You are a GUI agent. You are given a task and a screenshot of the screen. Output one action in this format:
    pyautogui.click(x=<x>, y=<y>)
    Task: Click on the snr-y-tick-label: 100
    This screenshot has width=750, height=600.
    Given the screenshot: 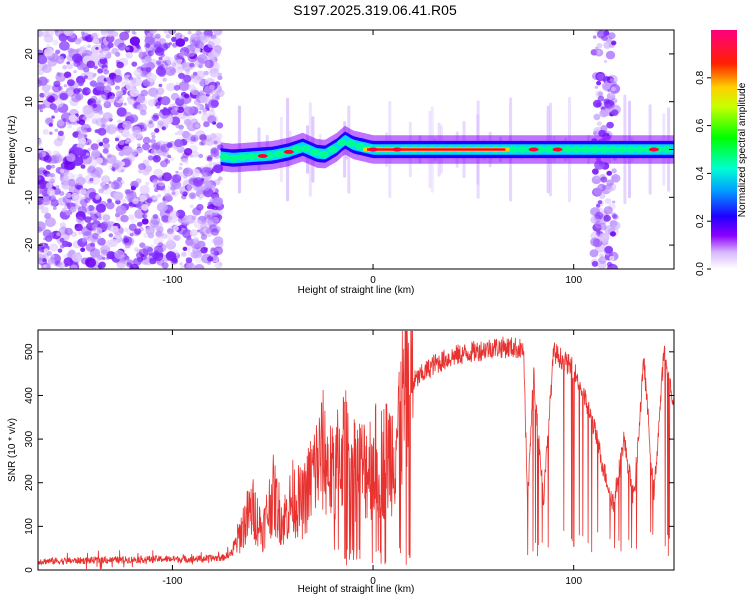 What is the action you would take?
    pyautogui.click(x=29, y=526)
    